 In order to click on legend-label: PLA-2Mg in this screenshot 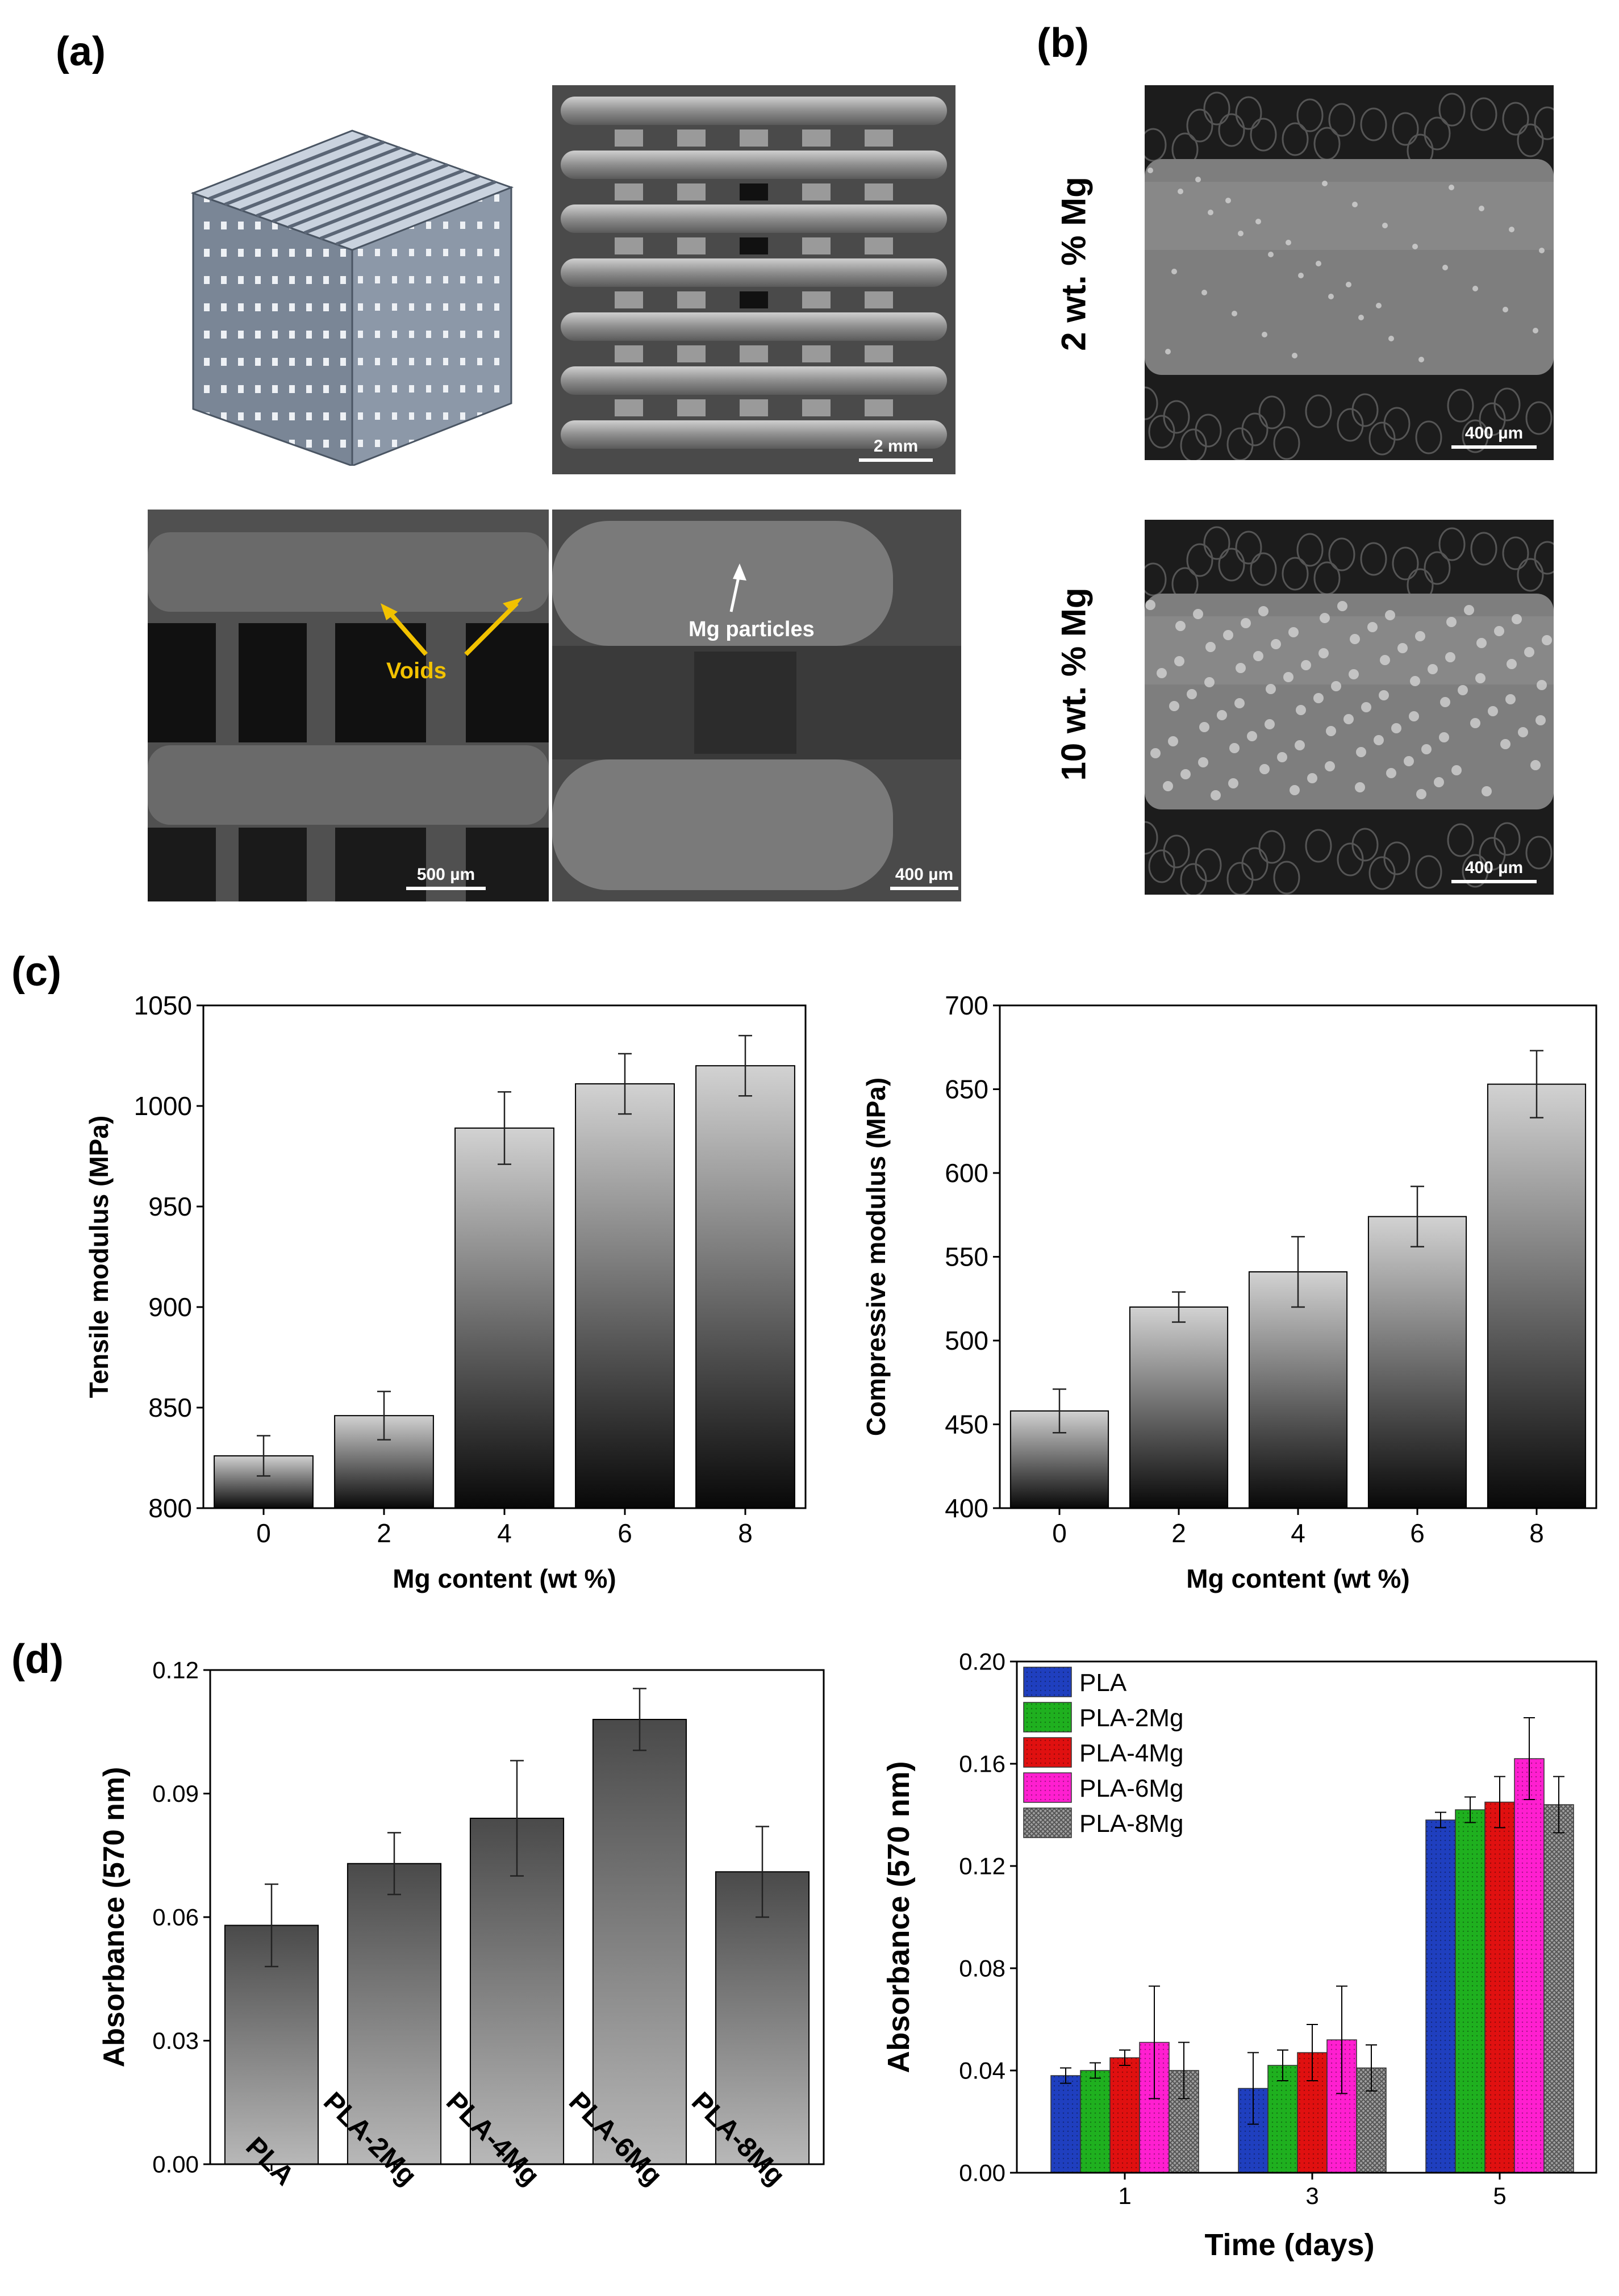, I will do `click(1131, 1718)`.